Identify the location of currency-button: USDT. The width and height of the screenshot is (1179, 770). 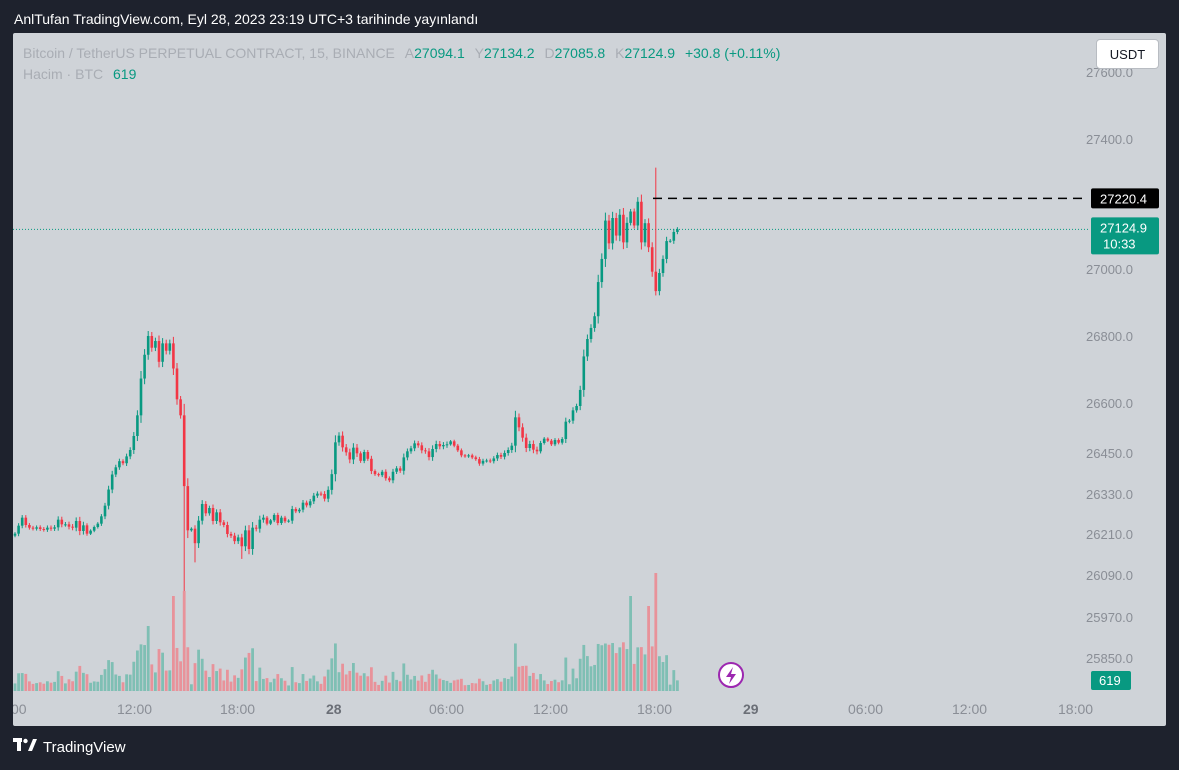
(1127, 54).